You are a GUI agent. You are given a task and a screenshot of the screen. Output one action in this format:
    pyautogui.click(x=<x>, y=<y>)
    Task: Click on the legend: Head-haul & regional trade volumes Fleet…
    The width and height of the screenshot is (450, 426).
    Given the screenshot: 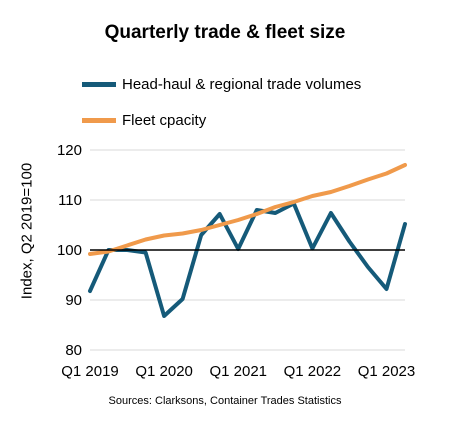 What is the action you would take?
    pyautogui.click(x=221, y=102)
    